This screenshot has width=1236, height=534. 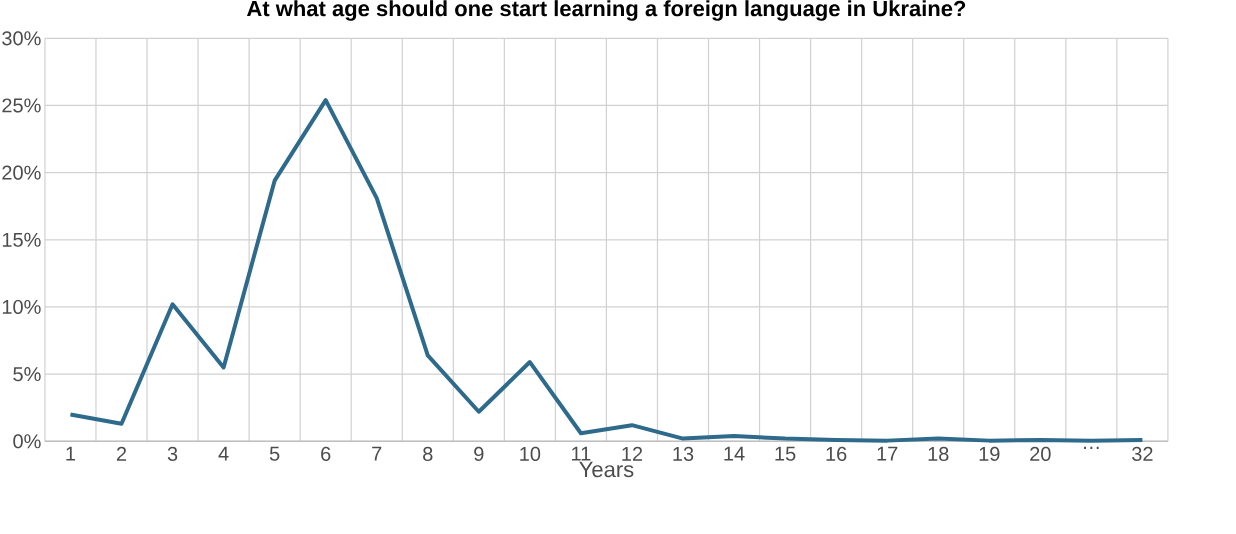 I want to click on chart-title: At what age should one start learning a foreign language in Ukraine?, so click(x=606, y=10).